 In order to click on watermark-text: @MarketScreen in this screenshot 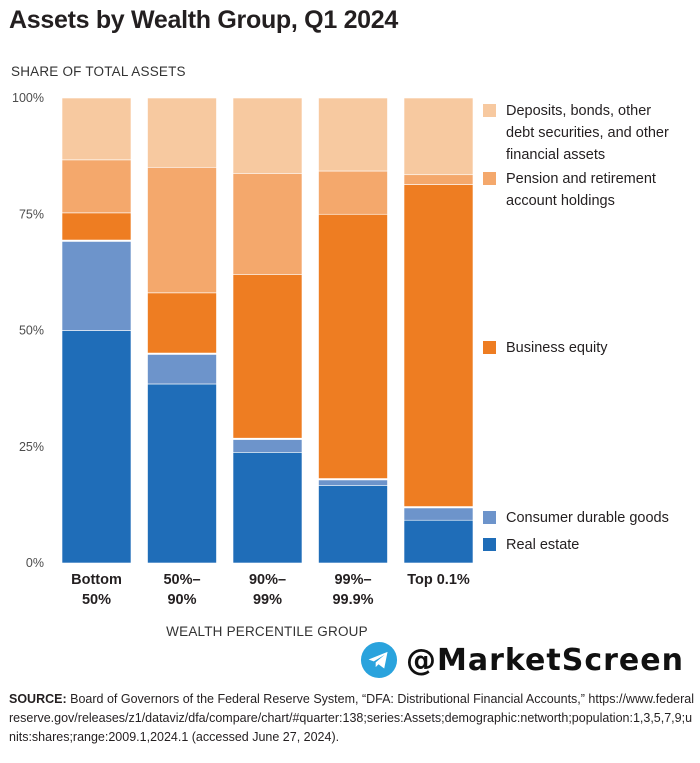, I will do `click(545, 660)`.